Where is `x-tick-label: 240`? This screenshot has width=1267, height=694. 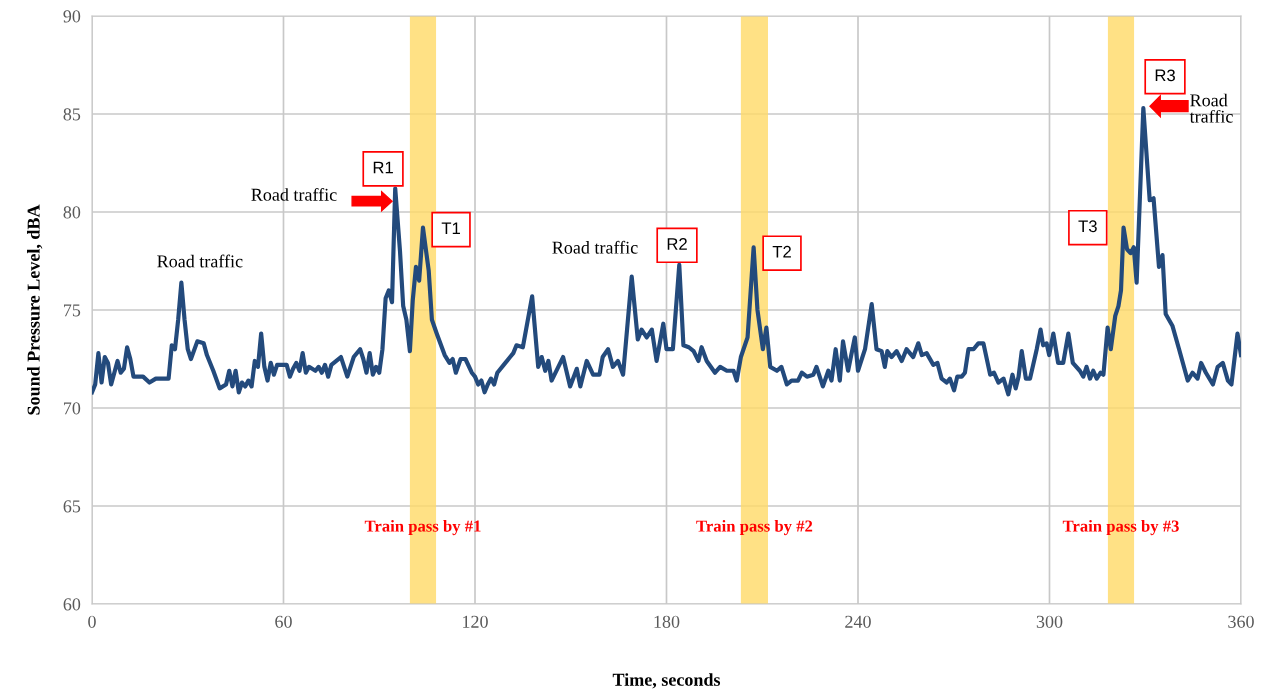 x-tick-label: 240 is located at coordinates (858, 621).